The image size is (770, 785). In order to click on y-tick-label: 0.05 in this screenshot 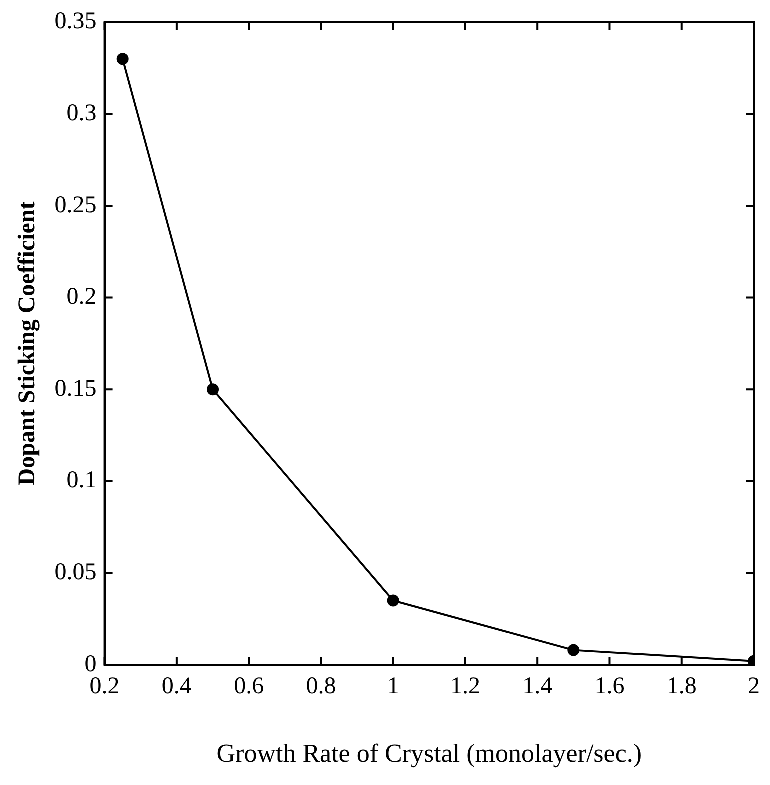, I will do `click(75, 572)`.